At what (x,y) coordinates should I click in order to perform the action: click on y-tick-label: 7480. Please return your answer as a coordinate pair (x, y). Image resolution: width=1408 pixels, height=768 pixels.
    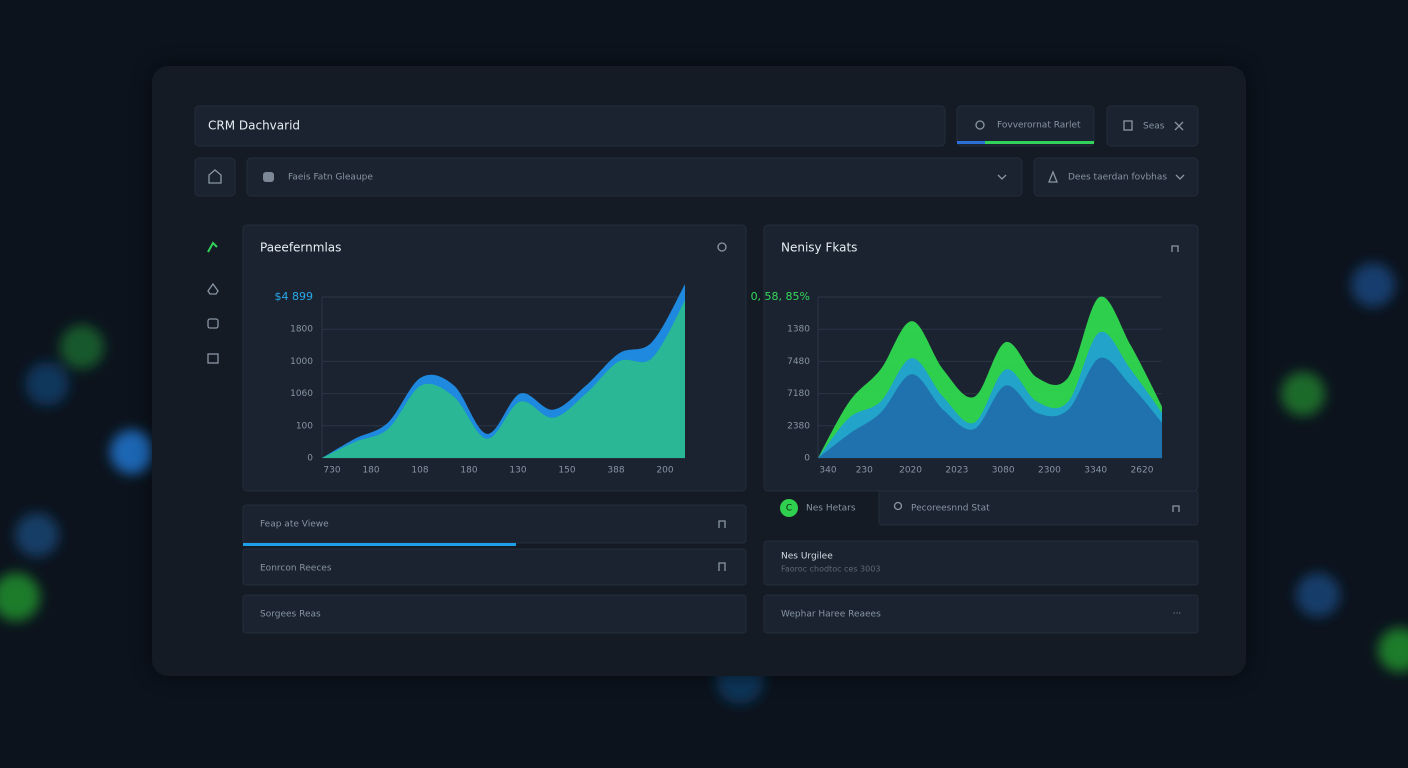
    Looking at the image, I should click on (798, 362).